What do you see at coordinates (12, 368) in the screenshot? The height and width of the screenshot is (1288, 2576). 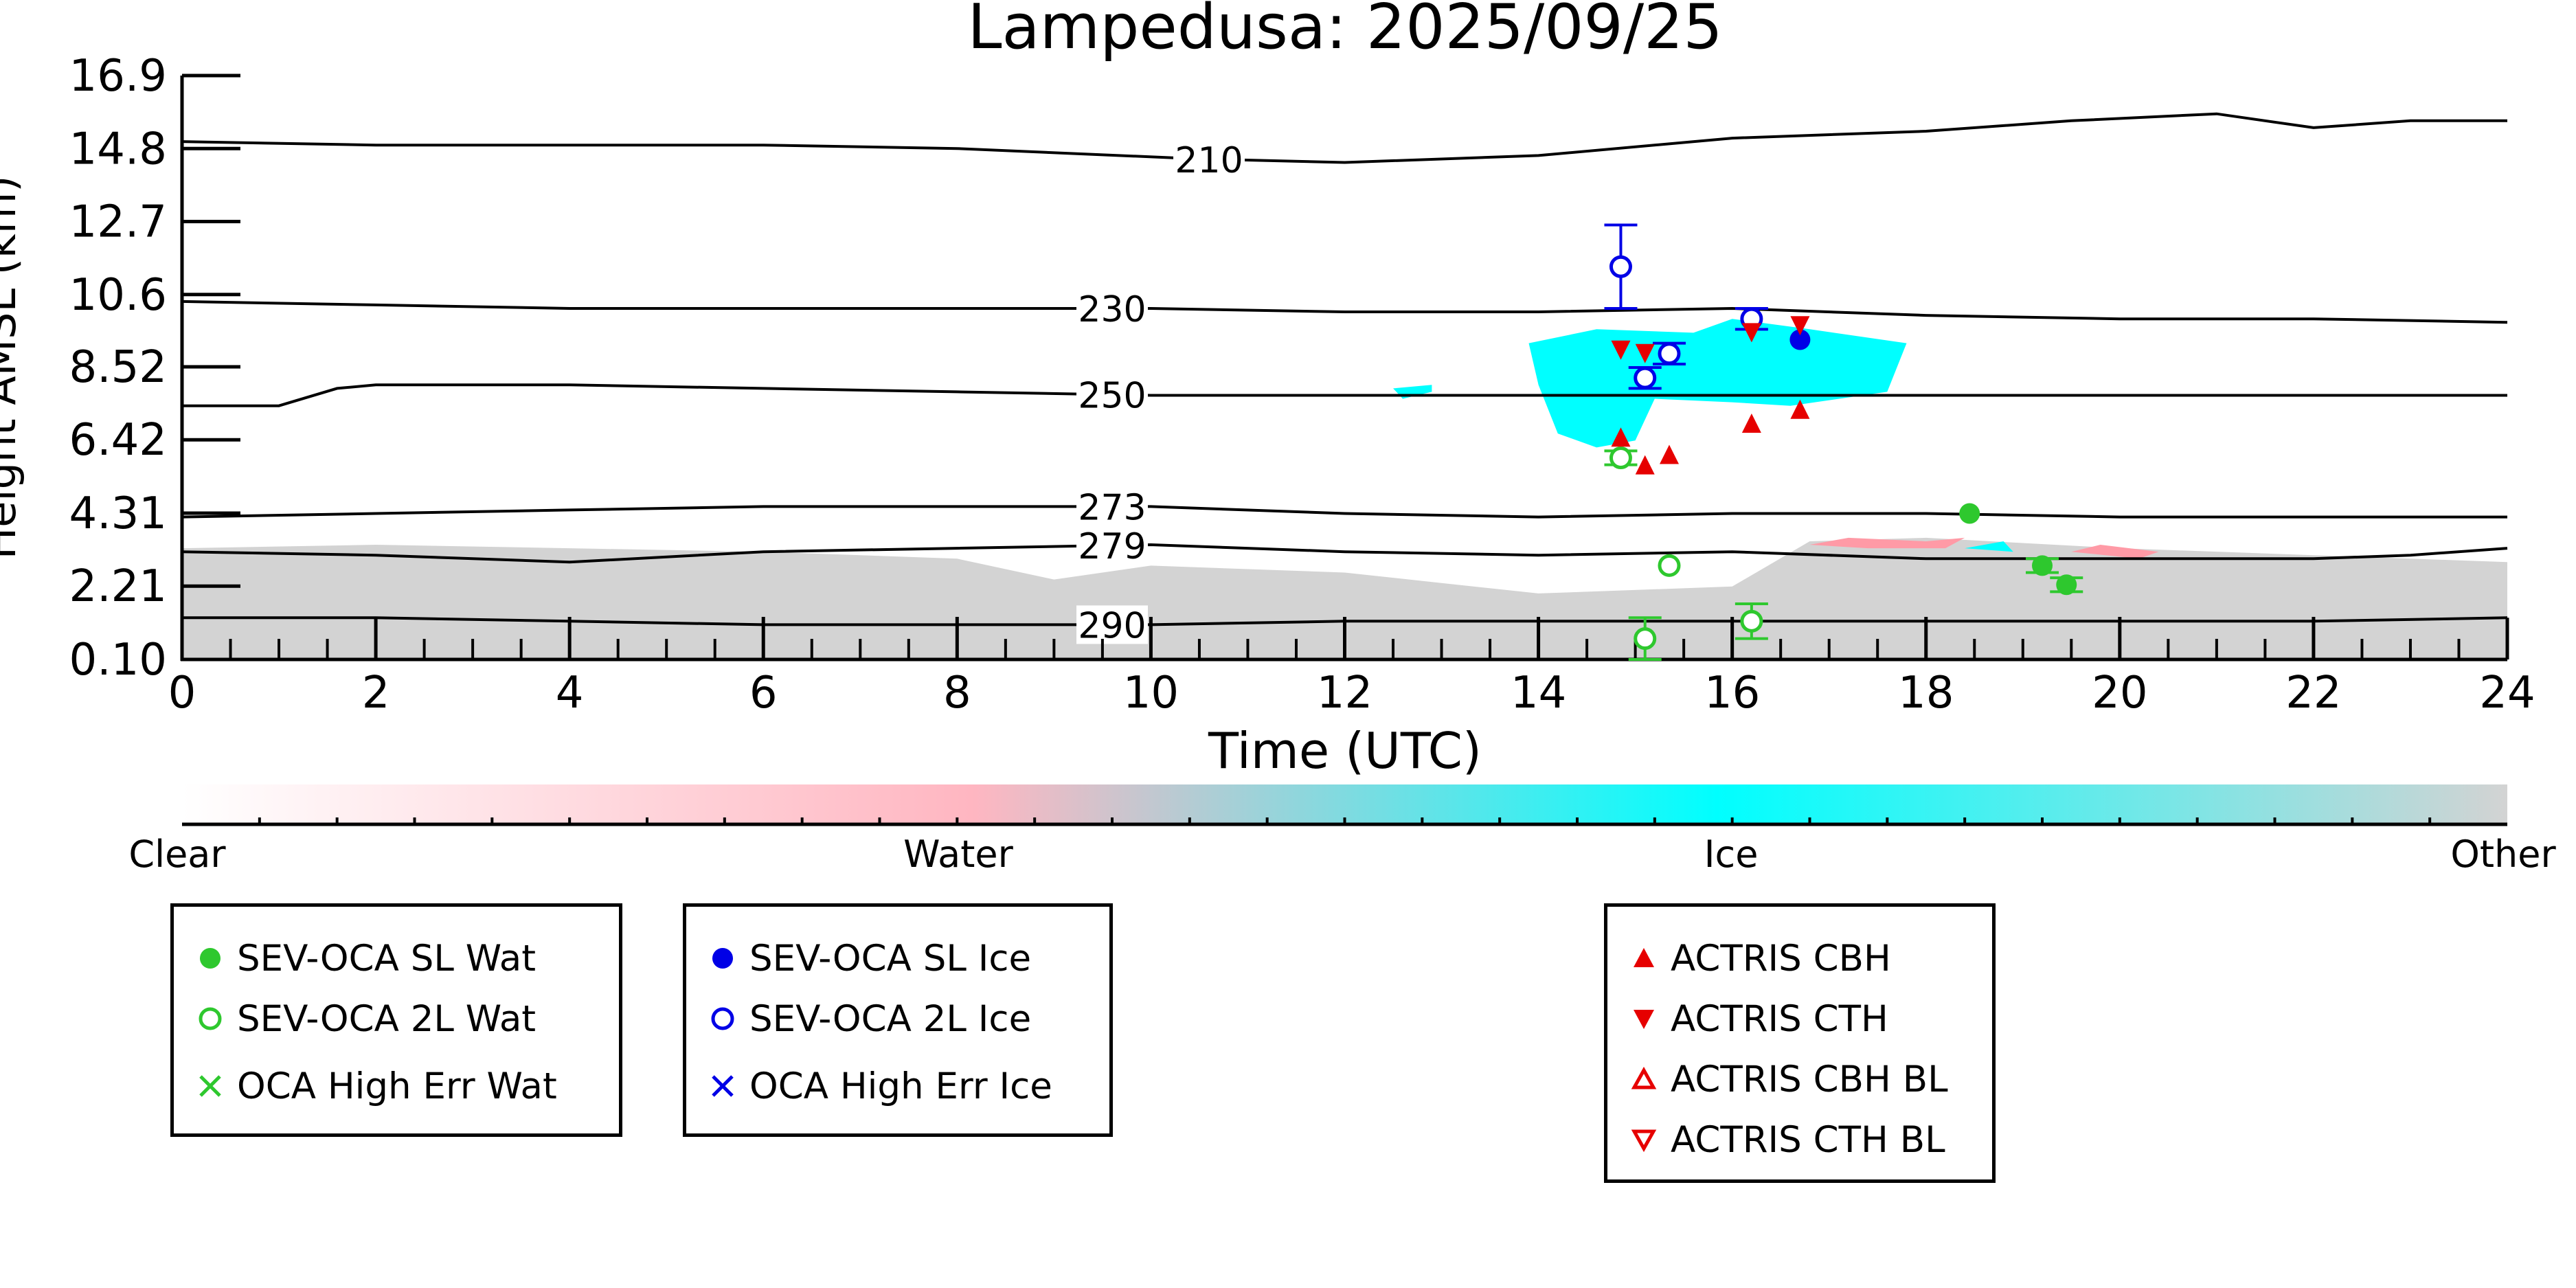 I see `y-axis-label: Height AMSL (km)` at bounding box center [12, 368].